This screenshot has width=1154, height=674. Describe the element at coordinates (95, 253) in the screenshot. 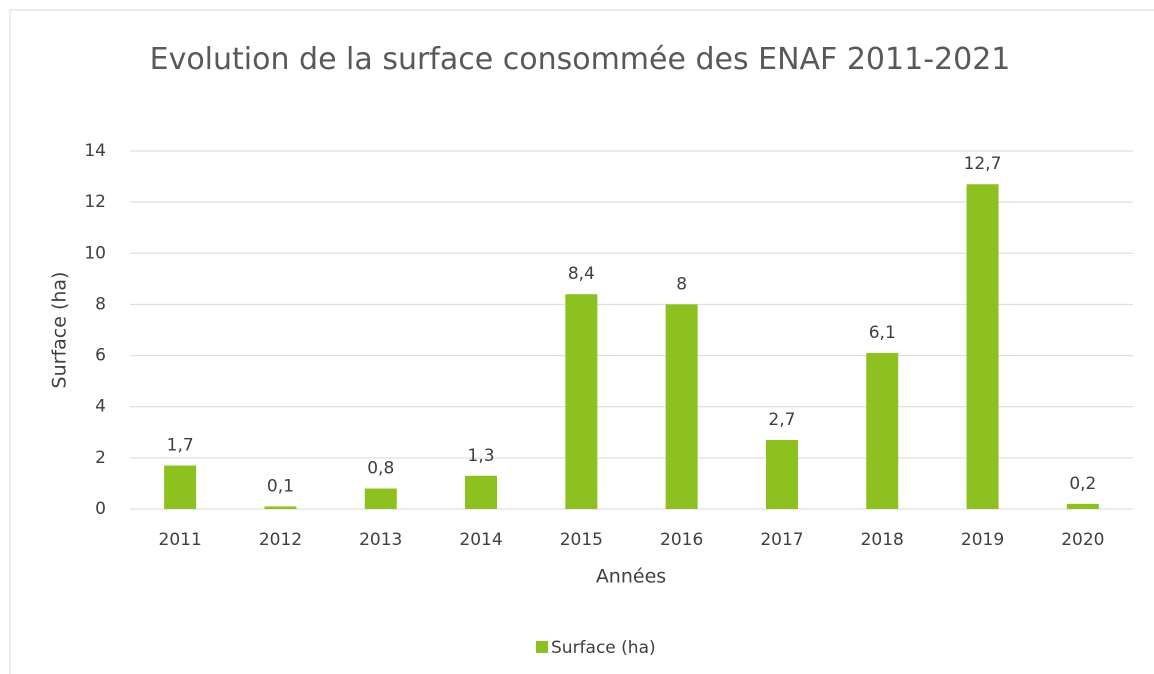

I see `y-tick-label: 10` at that location.